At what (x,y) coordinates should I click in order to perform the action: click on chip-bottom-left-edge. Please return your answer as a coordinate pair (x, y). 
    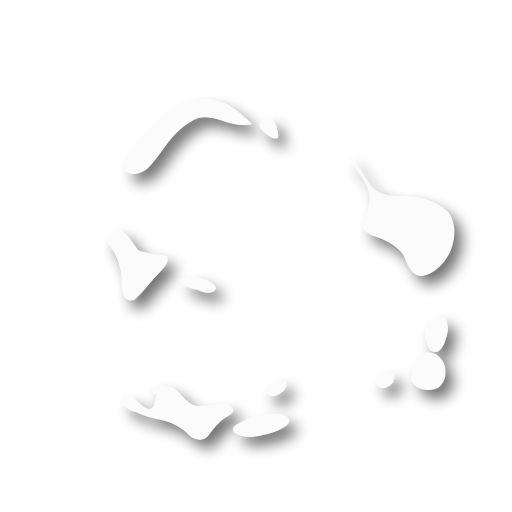
    Looking at the image, I should click on (156, 389).